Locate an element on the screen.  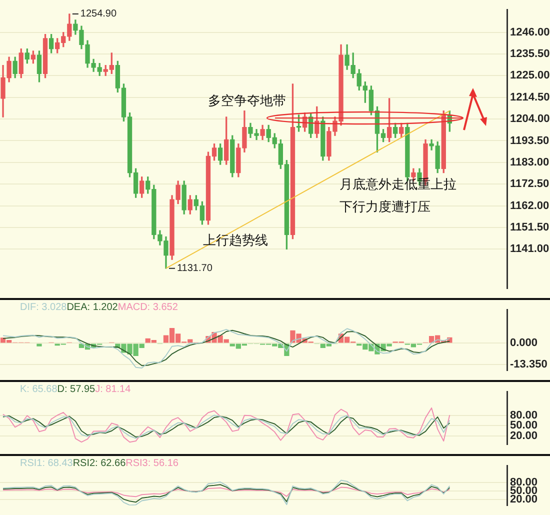
series-label: RSI2: 62.66 is located at coordinates (99, 463).